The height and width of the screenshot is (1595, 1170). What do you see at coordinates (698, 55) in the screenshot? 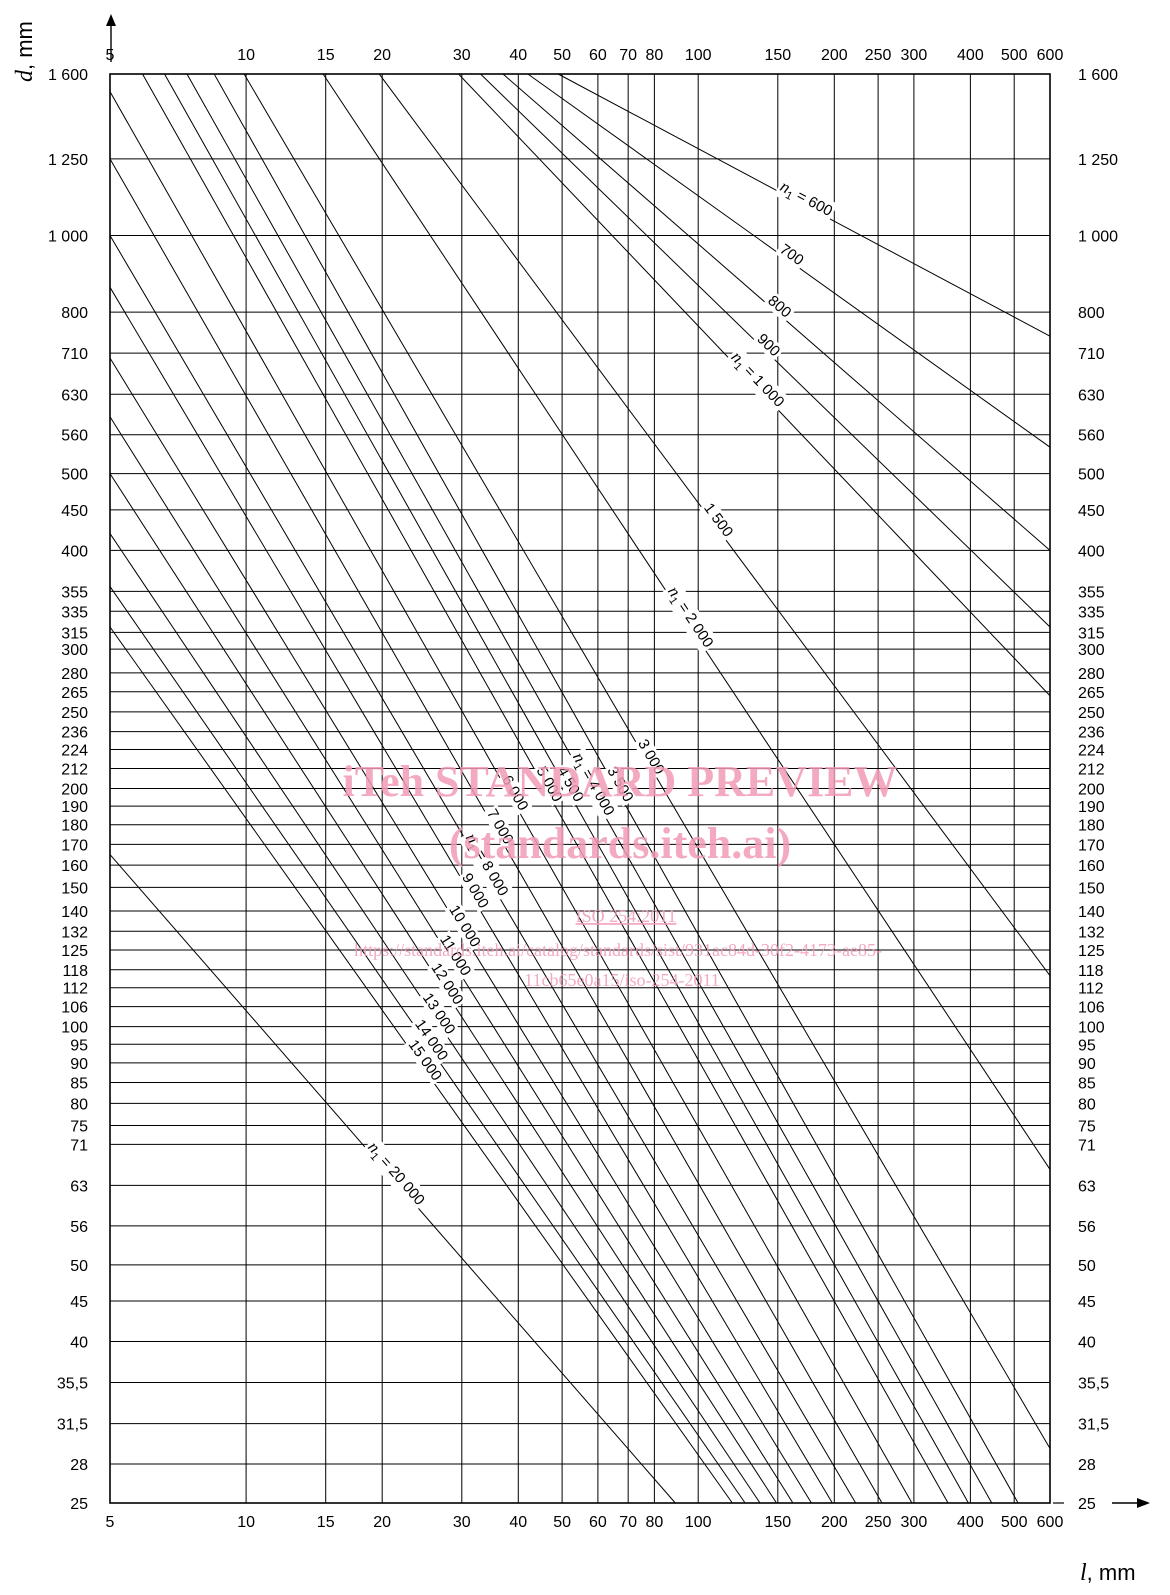
I see `x-tick-label: 100` at bounding box center [698, 55].